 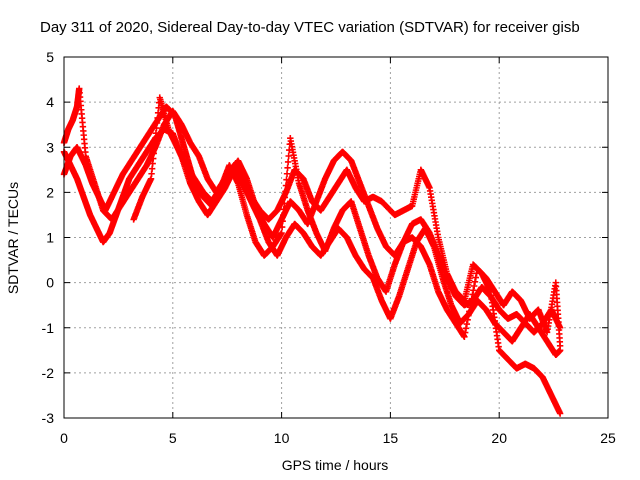 I want to click on y-axis-label: SDTVAR / TECUs, so click(x=13, y=238).